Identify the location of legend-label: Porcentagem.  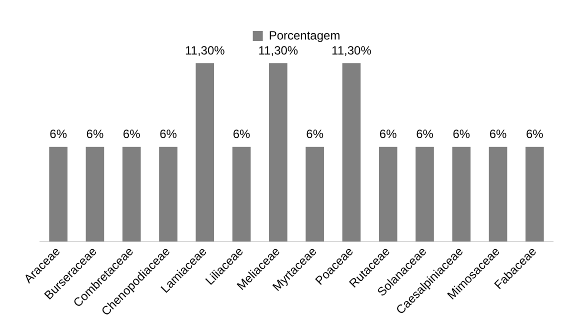
(304, 35).